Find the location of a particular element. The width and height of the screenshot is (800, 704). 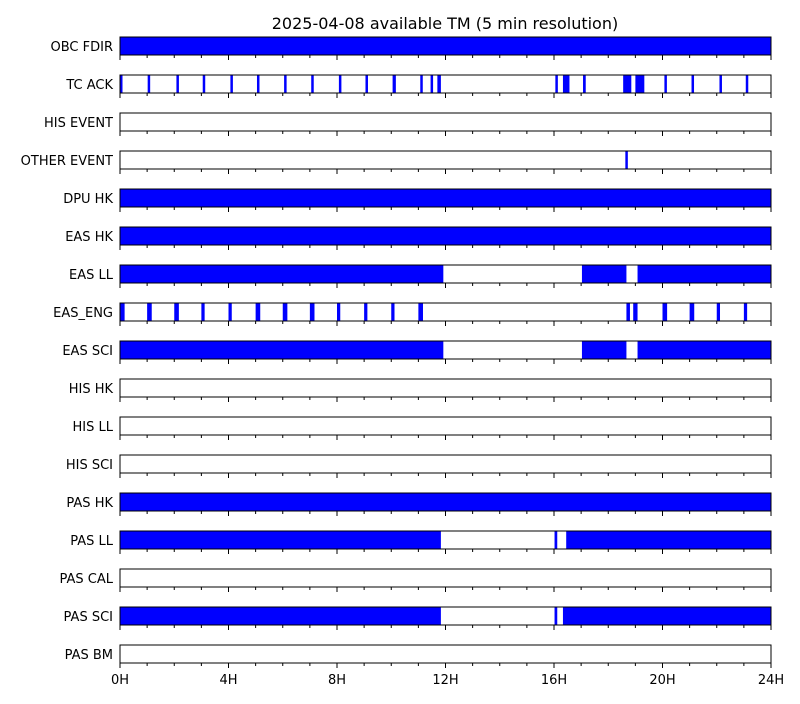

row-pas-hk: PAS HK is located at coordinates (419, 504).